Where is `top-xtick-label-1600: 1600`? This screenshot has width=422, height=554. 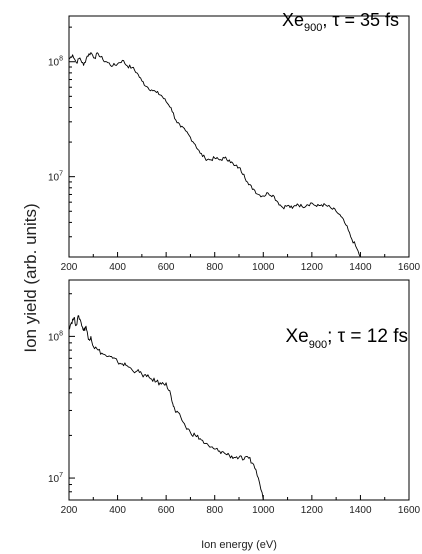 top-xtick-label-1600: 1600 is located at coordinates (409, 267).